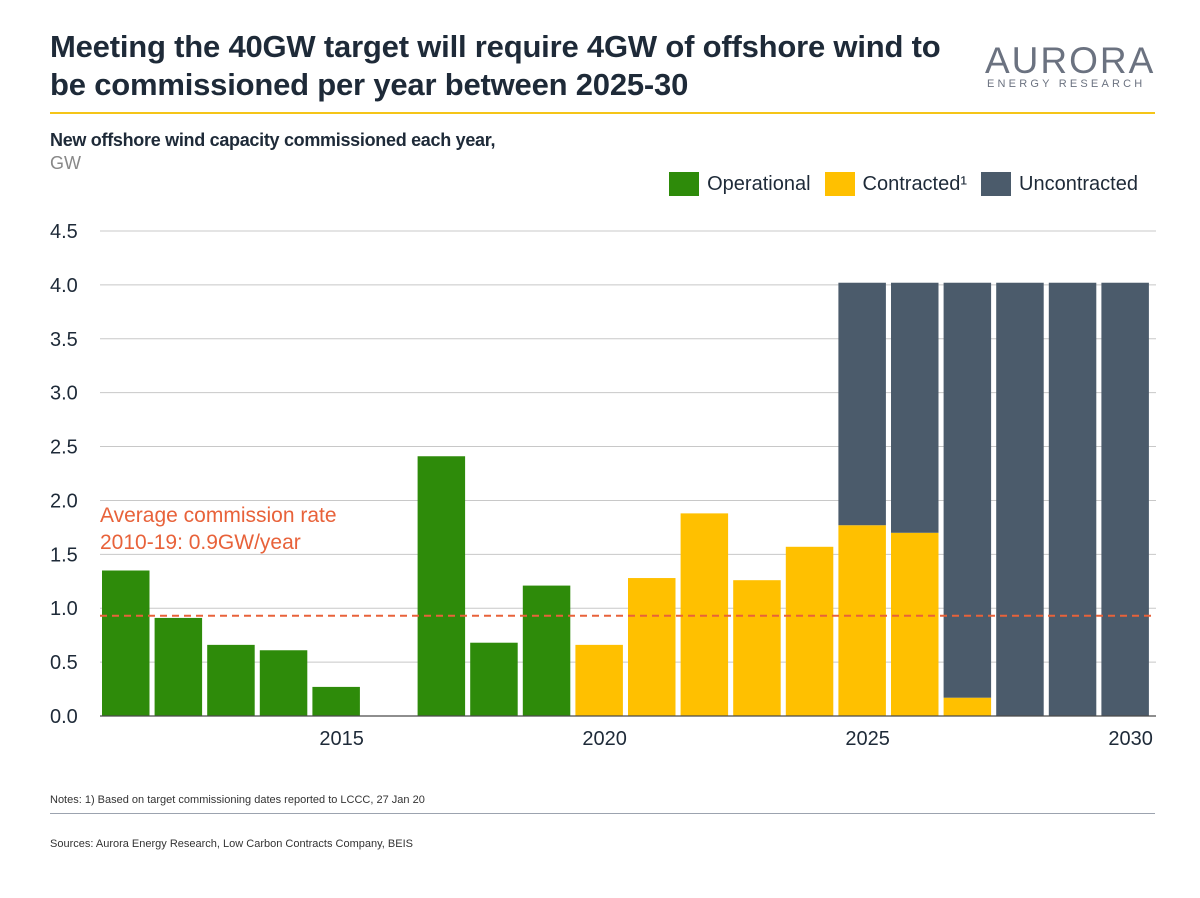 The width and height of the screenshot is (1200, 898). I want to click on y-tick-label: 3.0, so click(64, 394).